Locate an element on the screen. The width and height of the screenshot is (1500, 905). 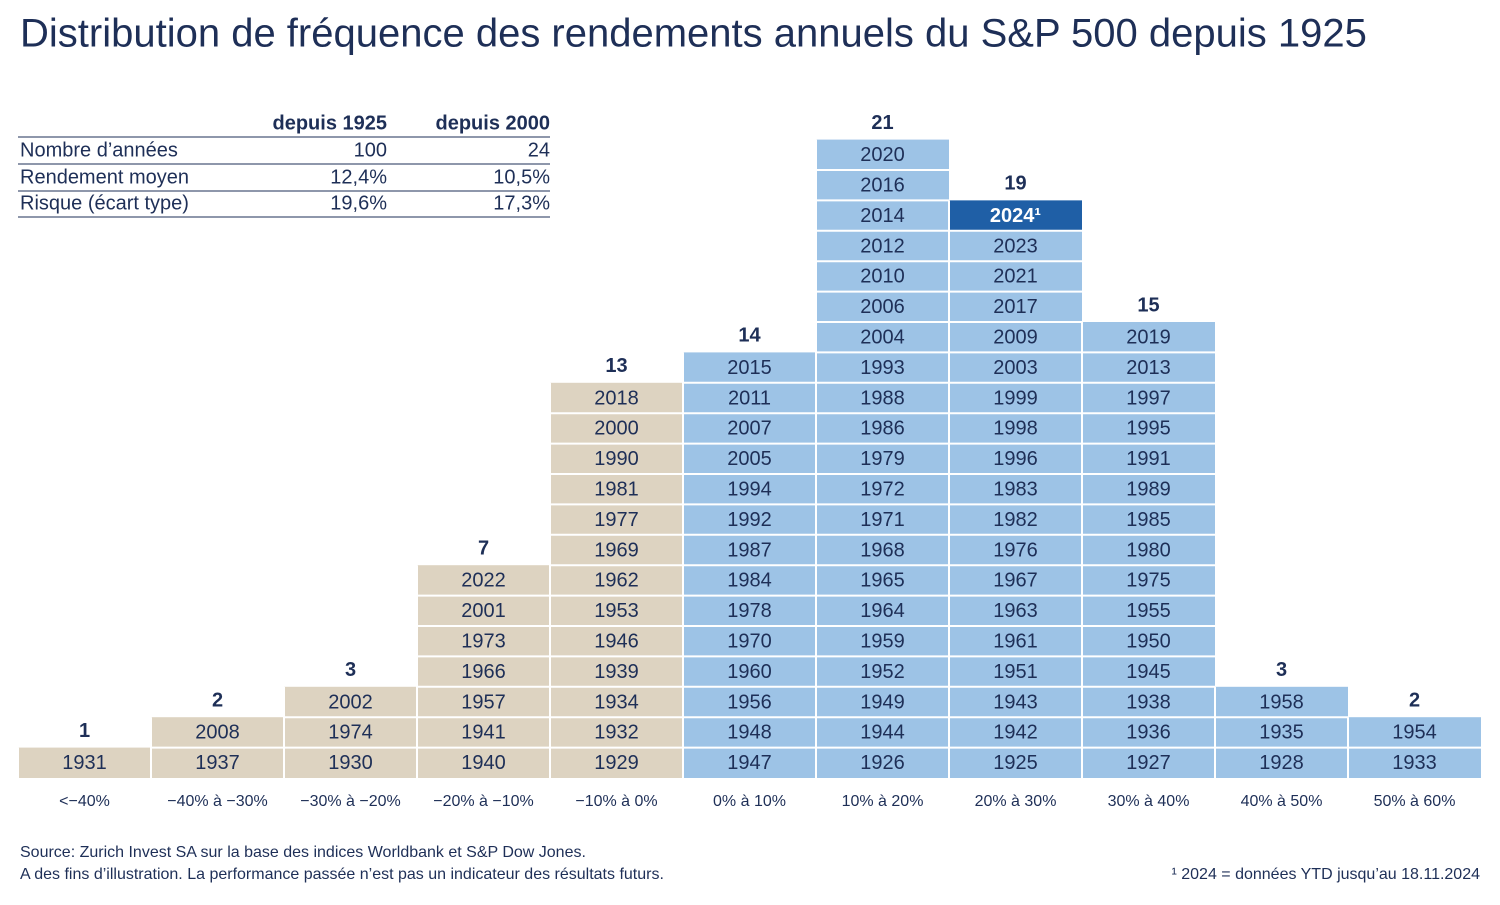
year-label: 1981 is located at coordinates (616, 489).